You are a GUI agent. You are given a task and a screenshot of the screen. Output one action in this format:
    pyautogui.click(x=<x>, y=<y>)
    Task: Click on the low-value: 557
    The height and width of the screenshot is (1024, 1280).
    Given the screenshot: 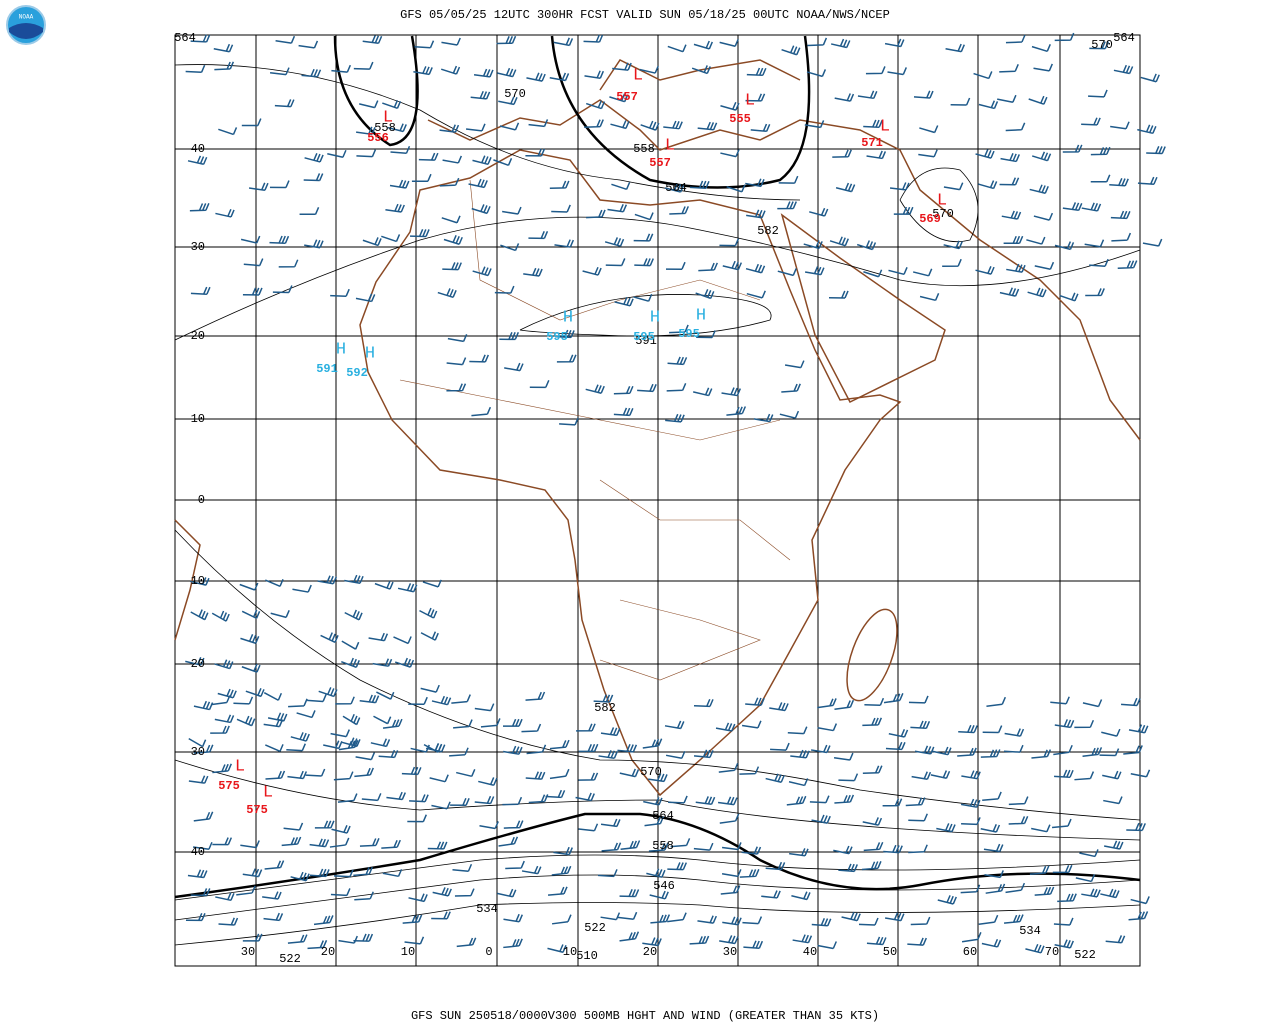 What is the action you would take?
    pyautogui.click(x=660, y=163)
    